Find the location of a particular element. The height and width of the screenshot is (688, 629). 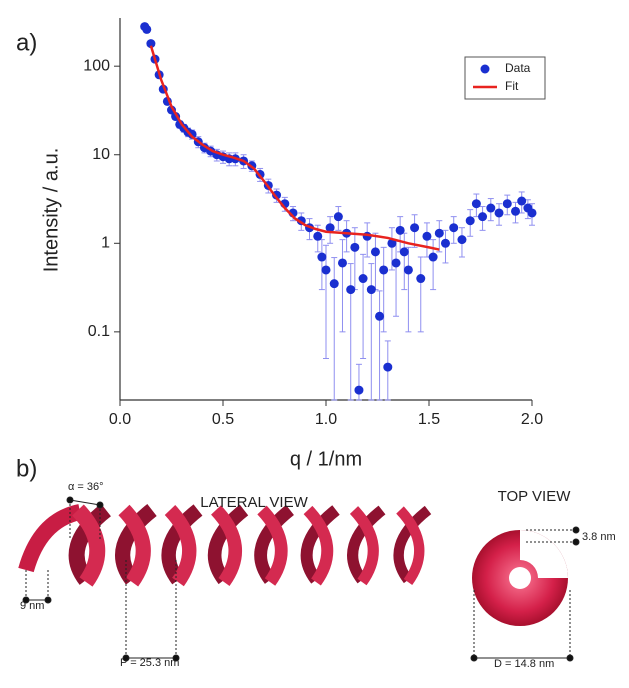

legend-label: Fit is located at coordinates (512, 86).